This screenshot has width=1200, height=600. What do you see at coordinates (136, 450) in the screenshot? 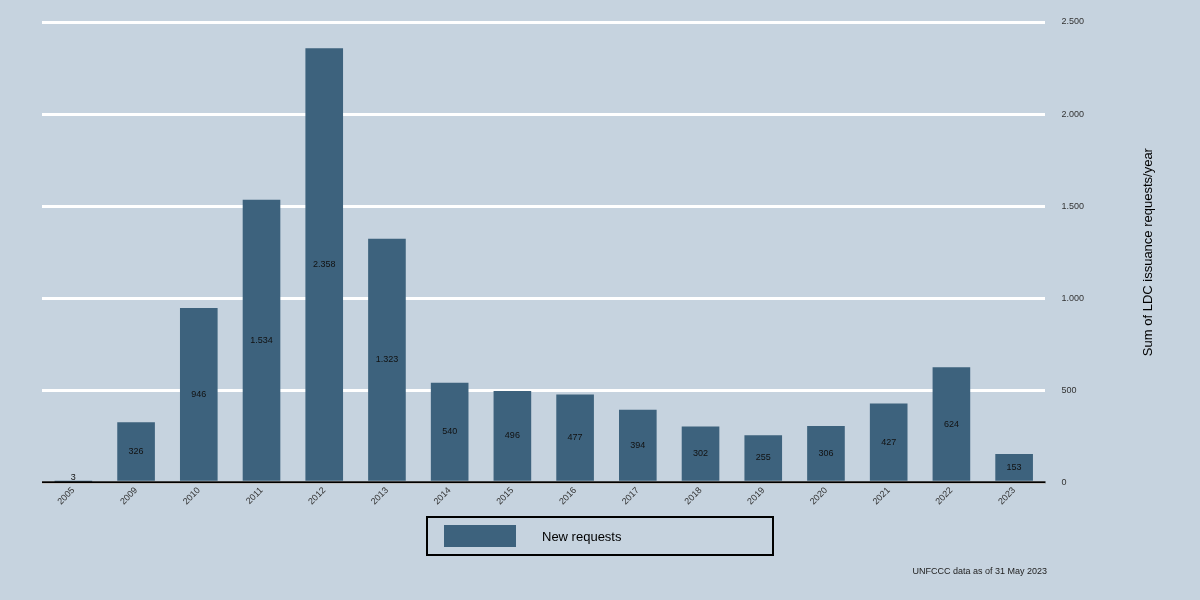
I see `data-label: 326` at bounding box center [136, 450].